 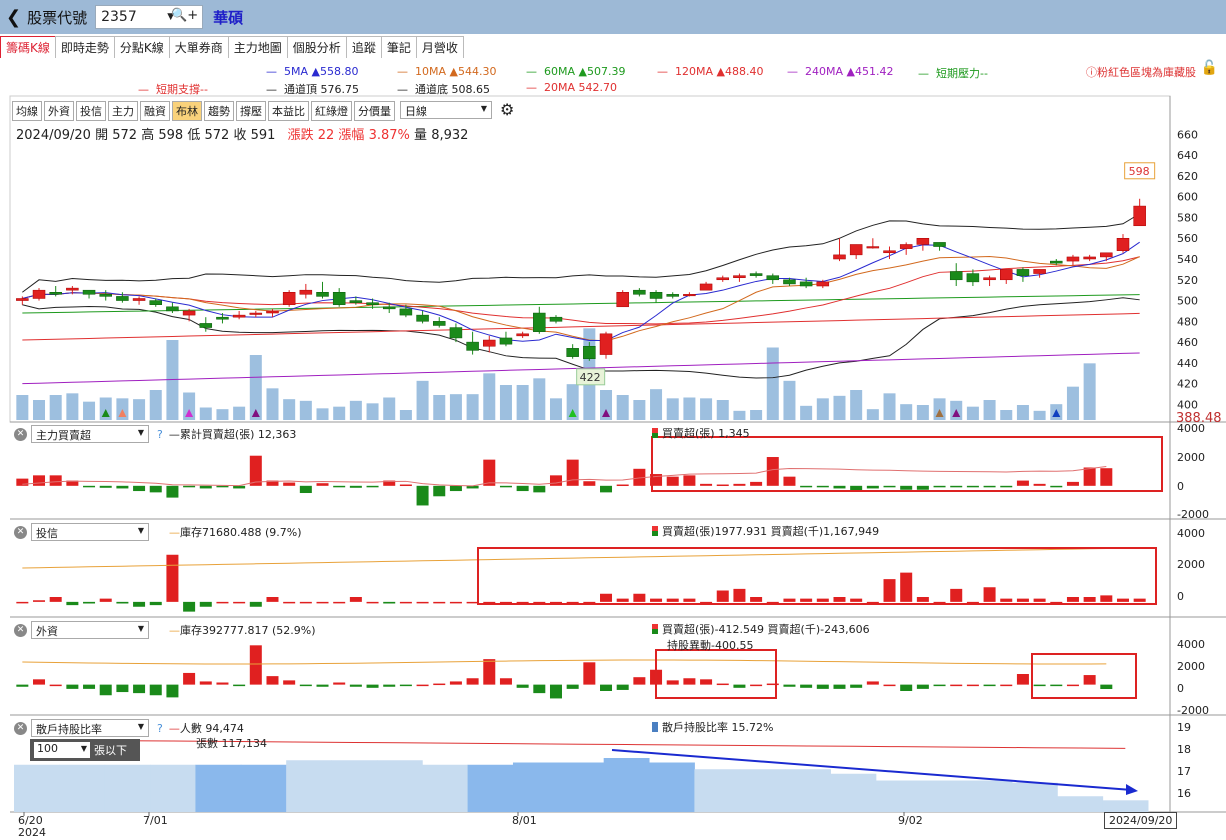 What do you see at coordinates (187, 111) in the screenshot?
I see `indicator-button-5: 布林` at bounding box center [187, 111].